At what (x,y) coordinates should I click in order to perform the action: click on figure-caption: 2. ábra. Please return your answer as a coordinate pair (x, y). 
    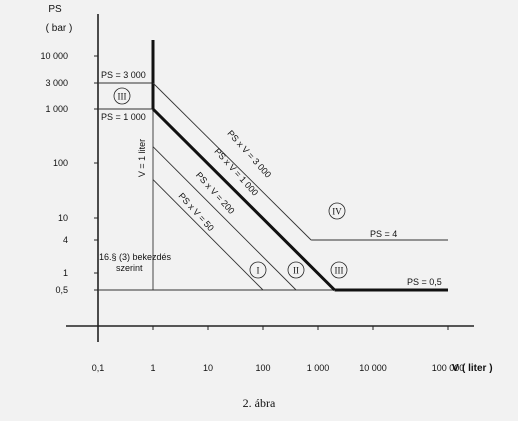
    Looking at the image, I should click on (259, 403).